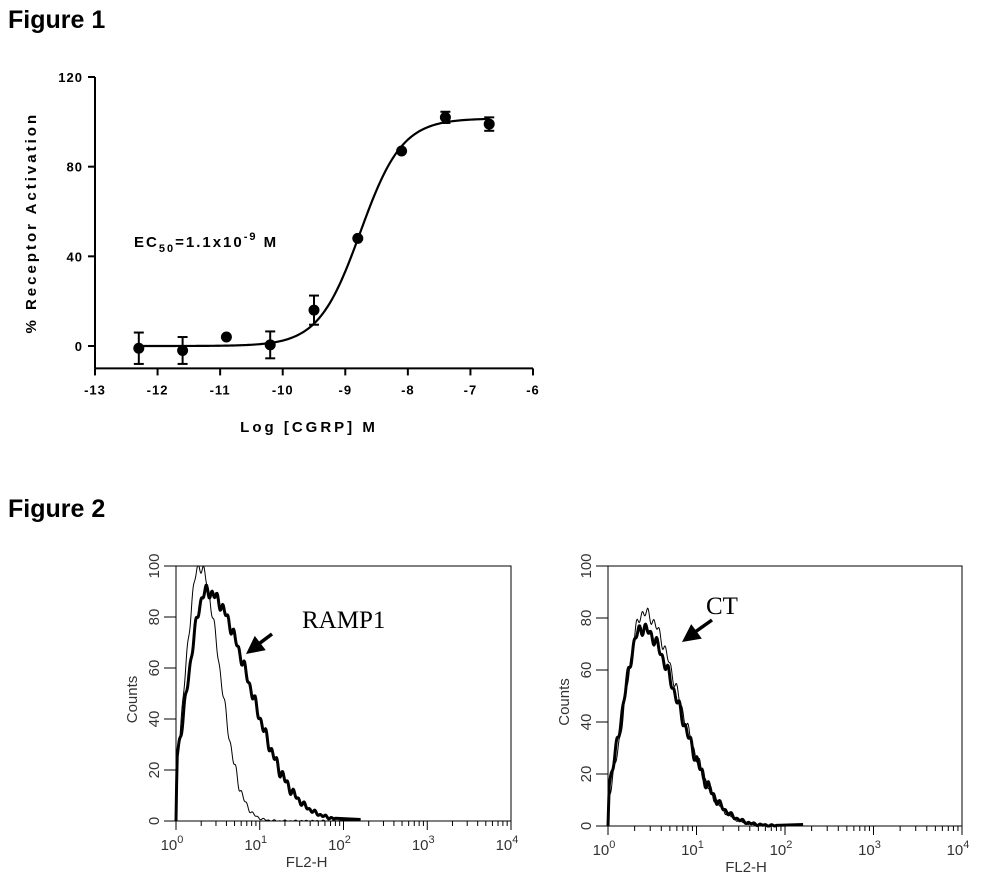 This screenshot has height=890, width=994. I want to click on y-axis-label: % Receptor Activation, so click(31, 223).